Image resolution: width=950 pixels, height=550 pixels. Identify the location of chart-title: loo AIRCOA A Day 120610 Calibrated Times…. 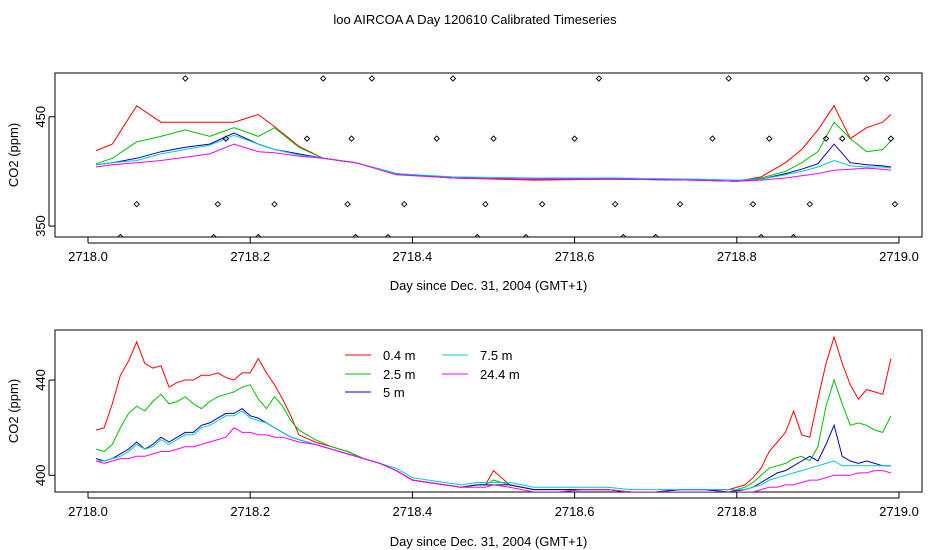
(475, 19).